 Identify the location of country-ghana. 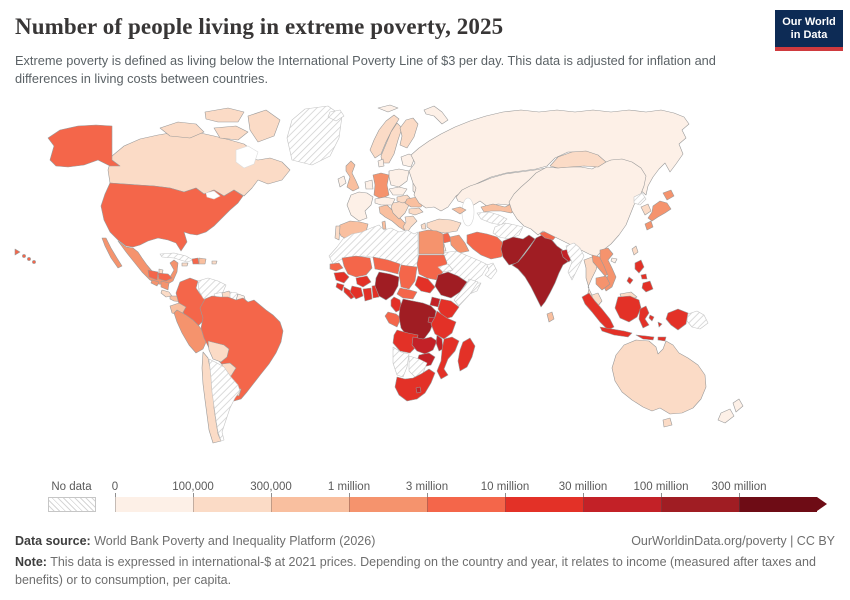
(367, 294).